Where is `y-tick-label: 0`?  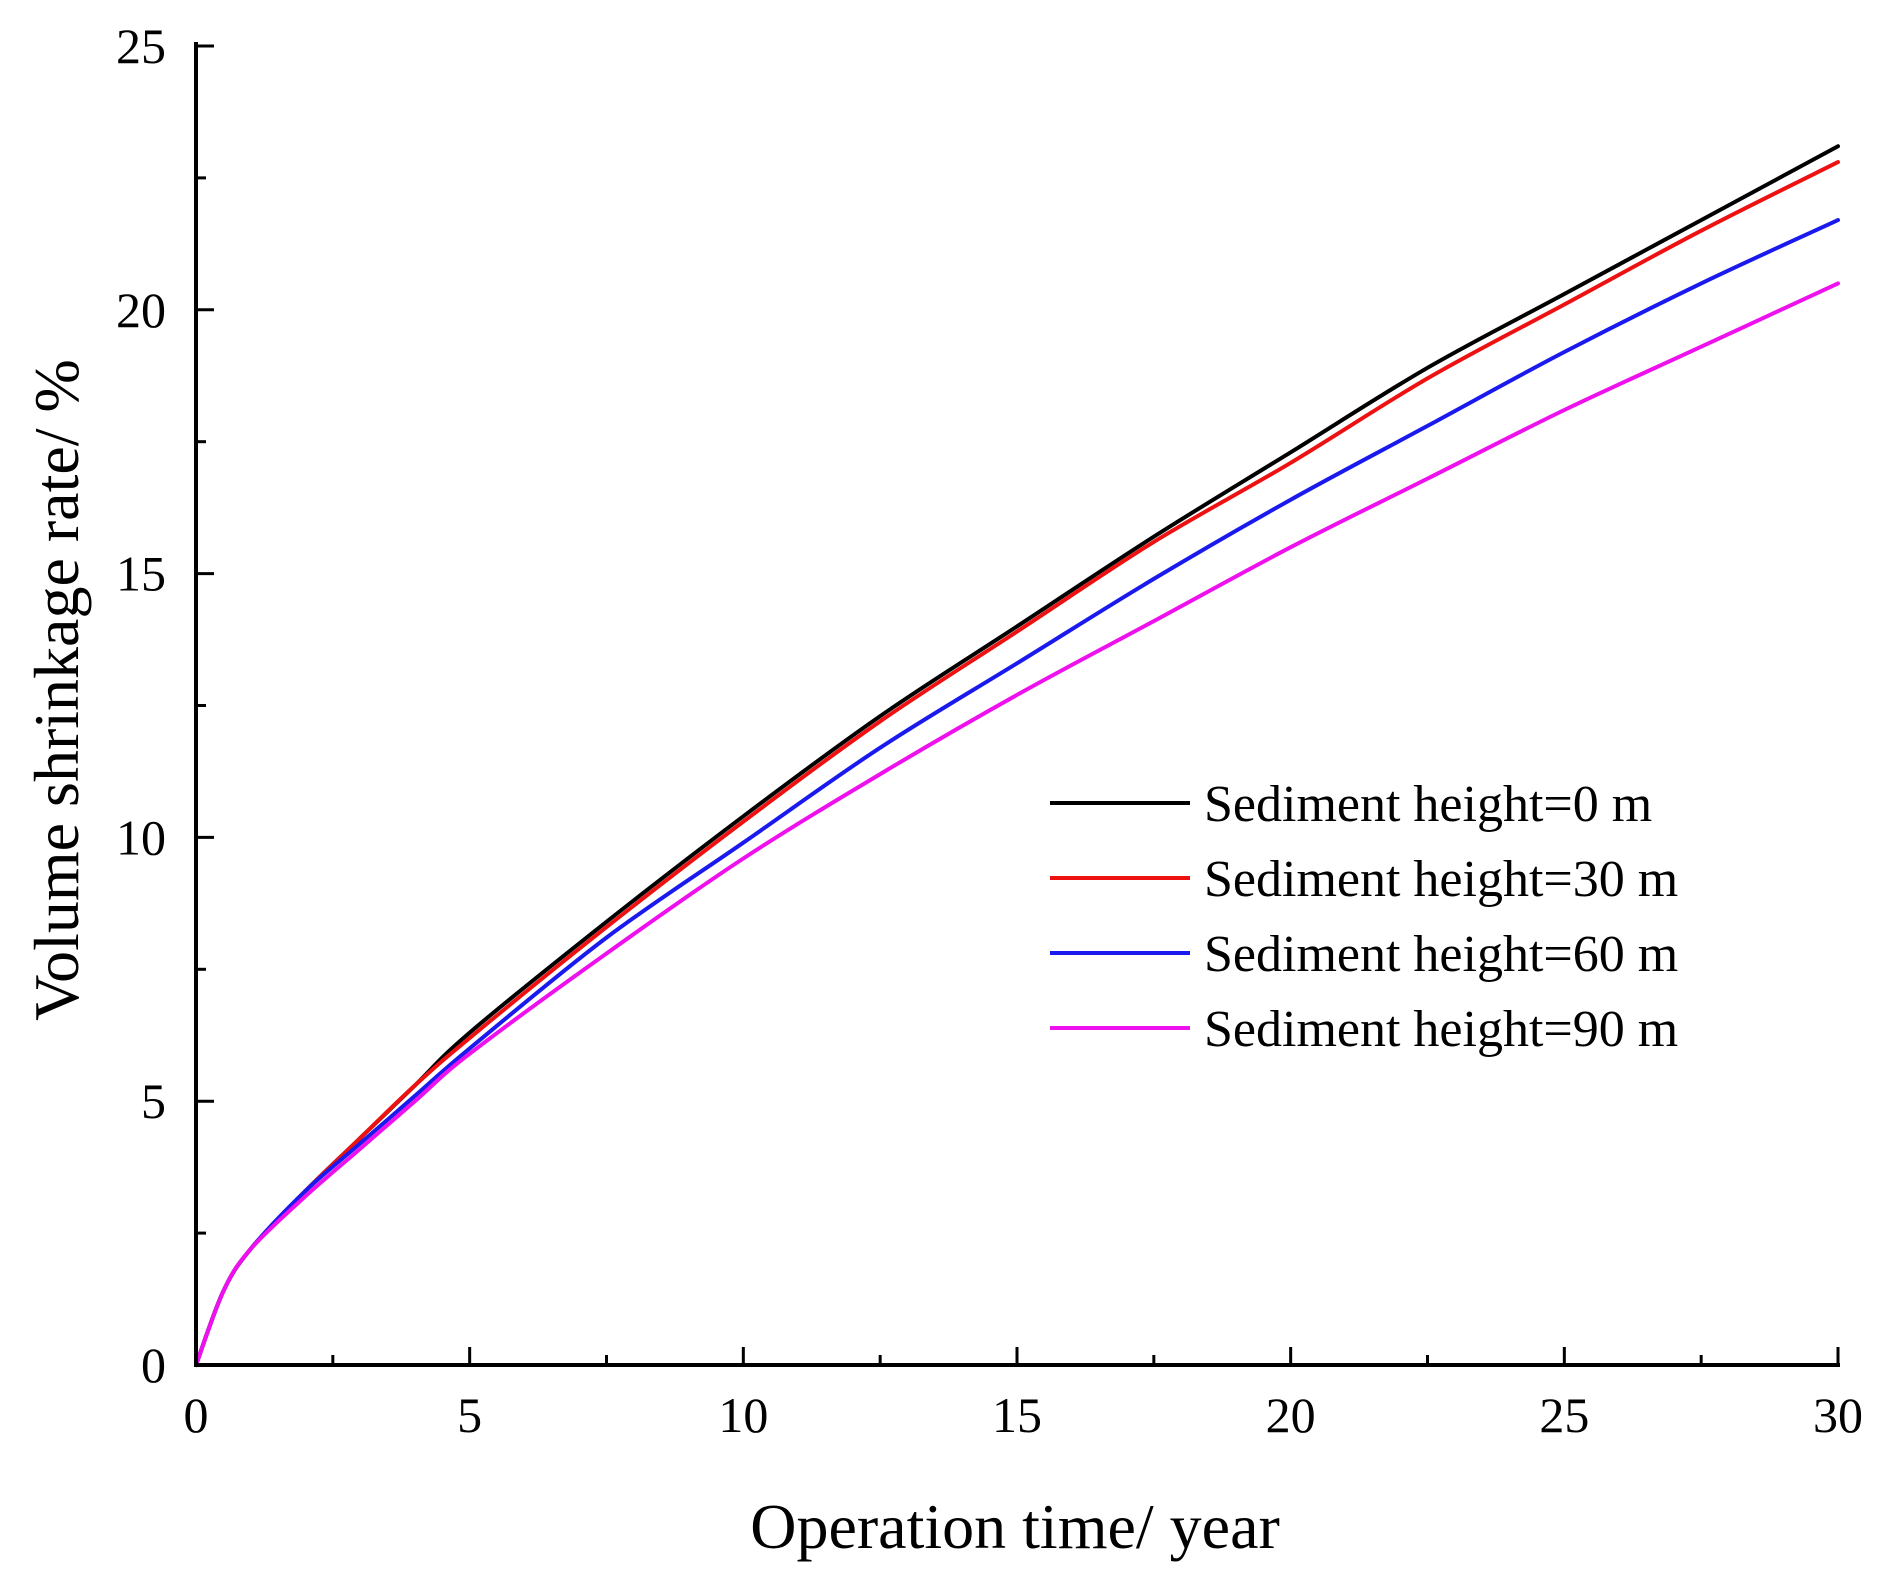
y-tick-label: 0 is located at coordinates (153, 1365).